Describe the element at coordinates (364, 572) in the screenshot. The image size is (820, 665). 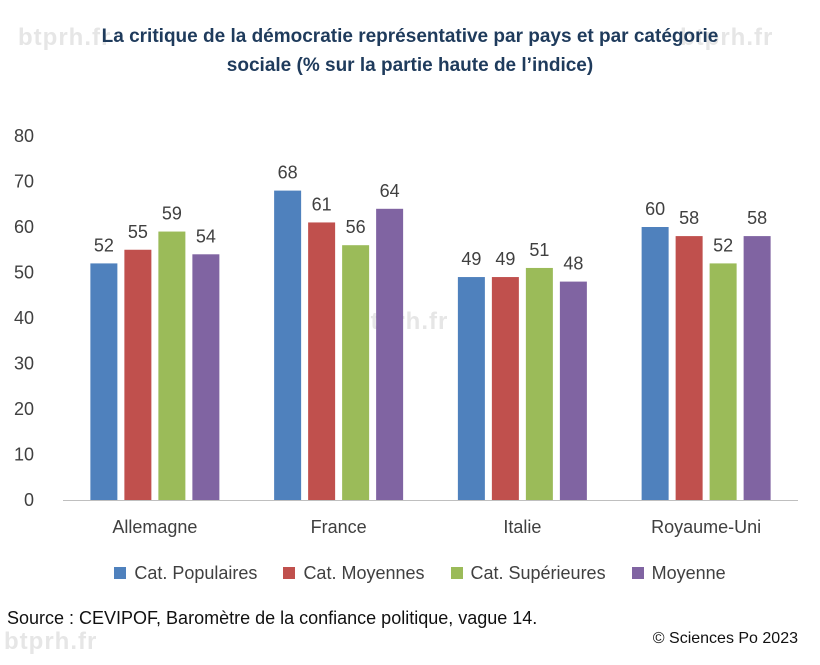
I see `legend-label: Cat. Moyennes` at that location.